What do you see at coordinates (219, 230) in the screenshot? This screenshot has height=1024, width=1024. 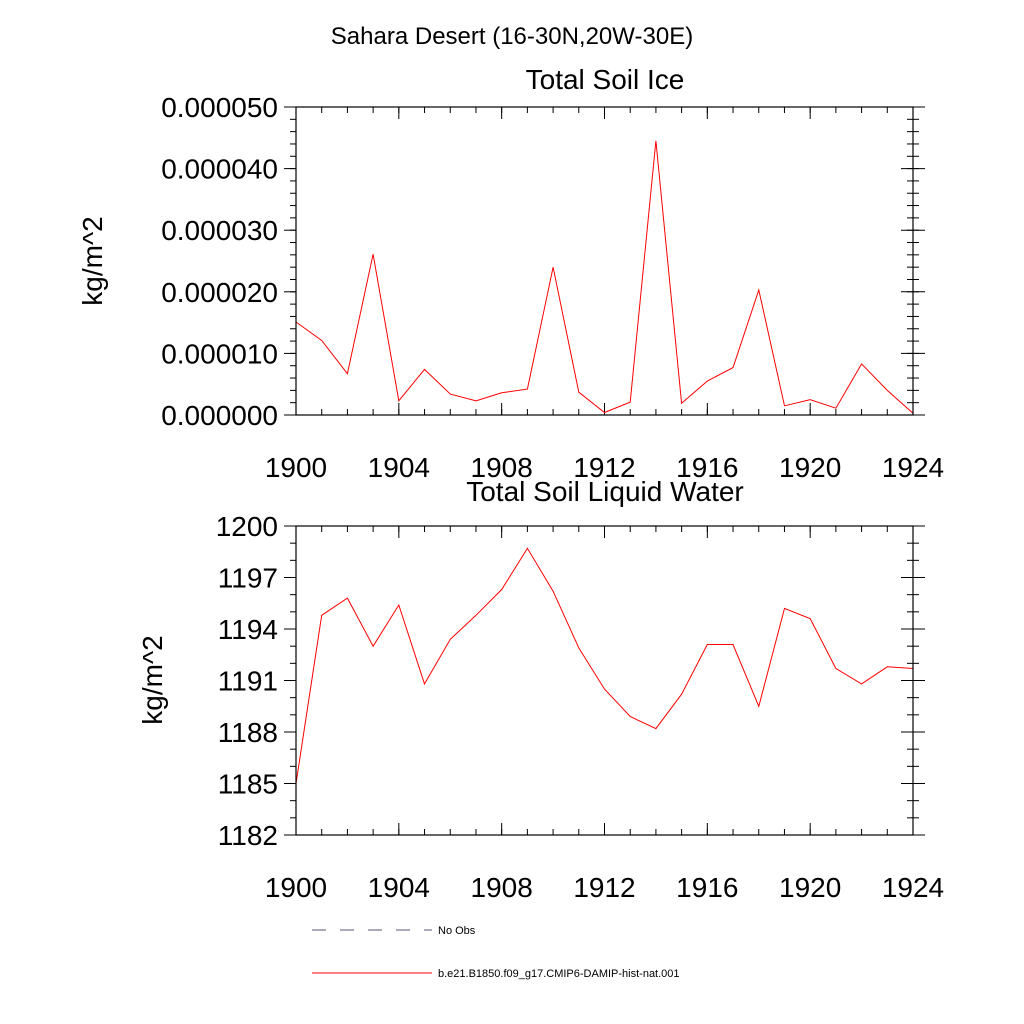 I see `y-tick-label: 0.000030` at bounding box center [219, 230].